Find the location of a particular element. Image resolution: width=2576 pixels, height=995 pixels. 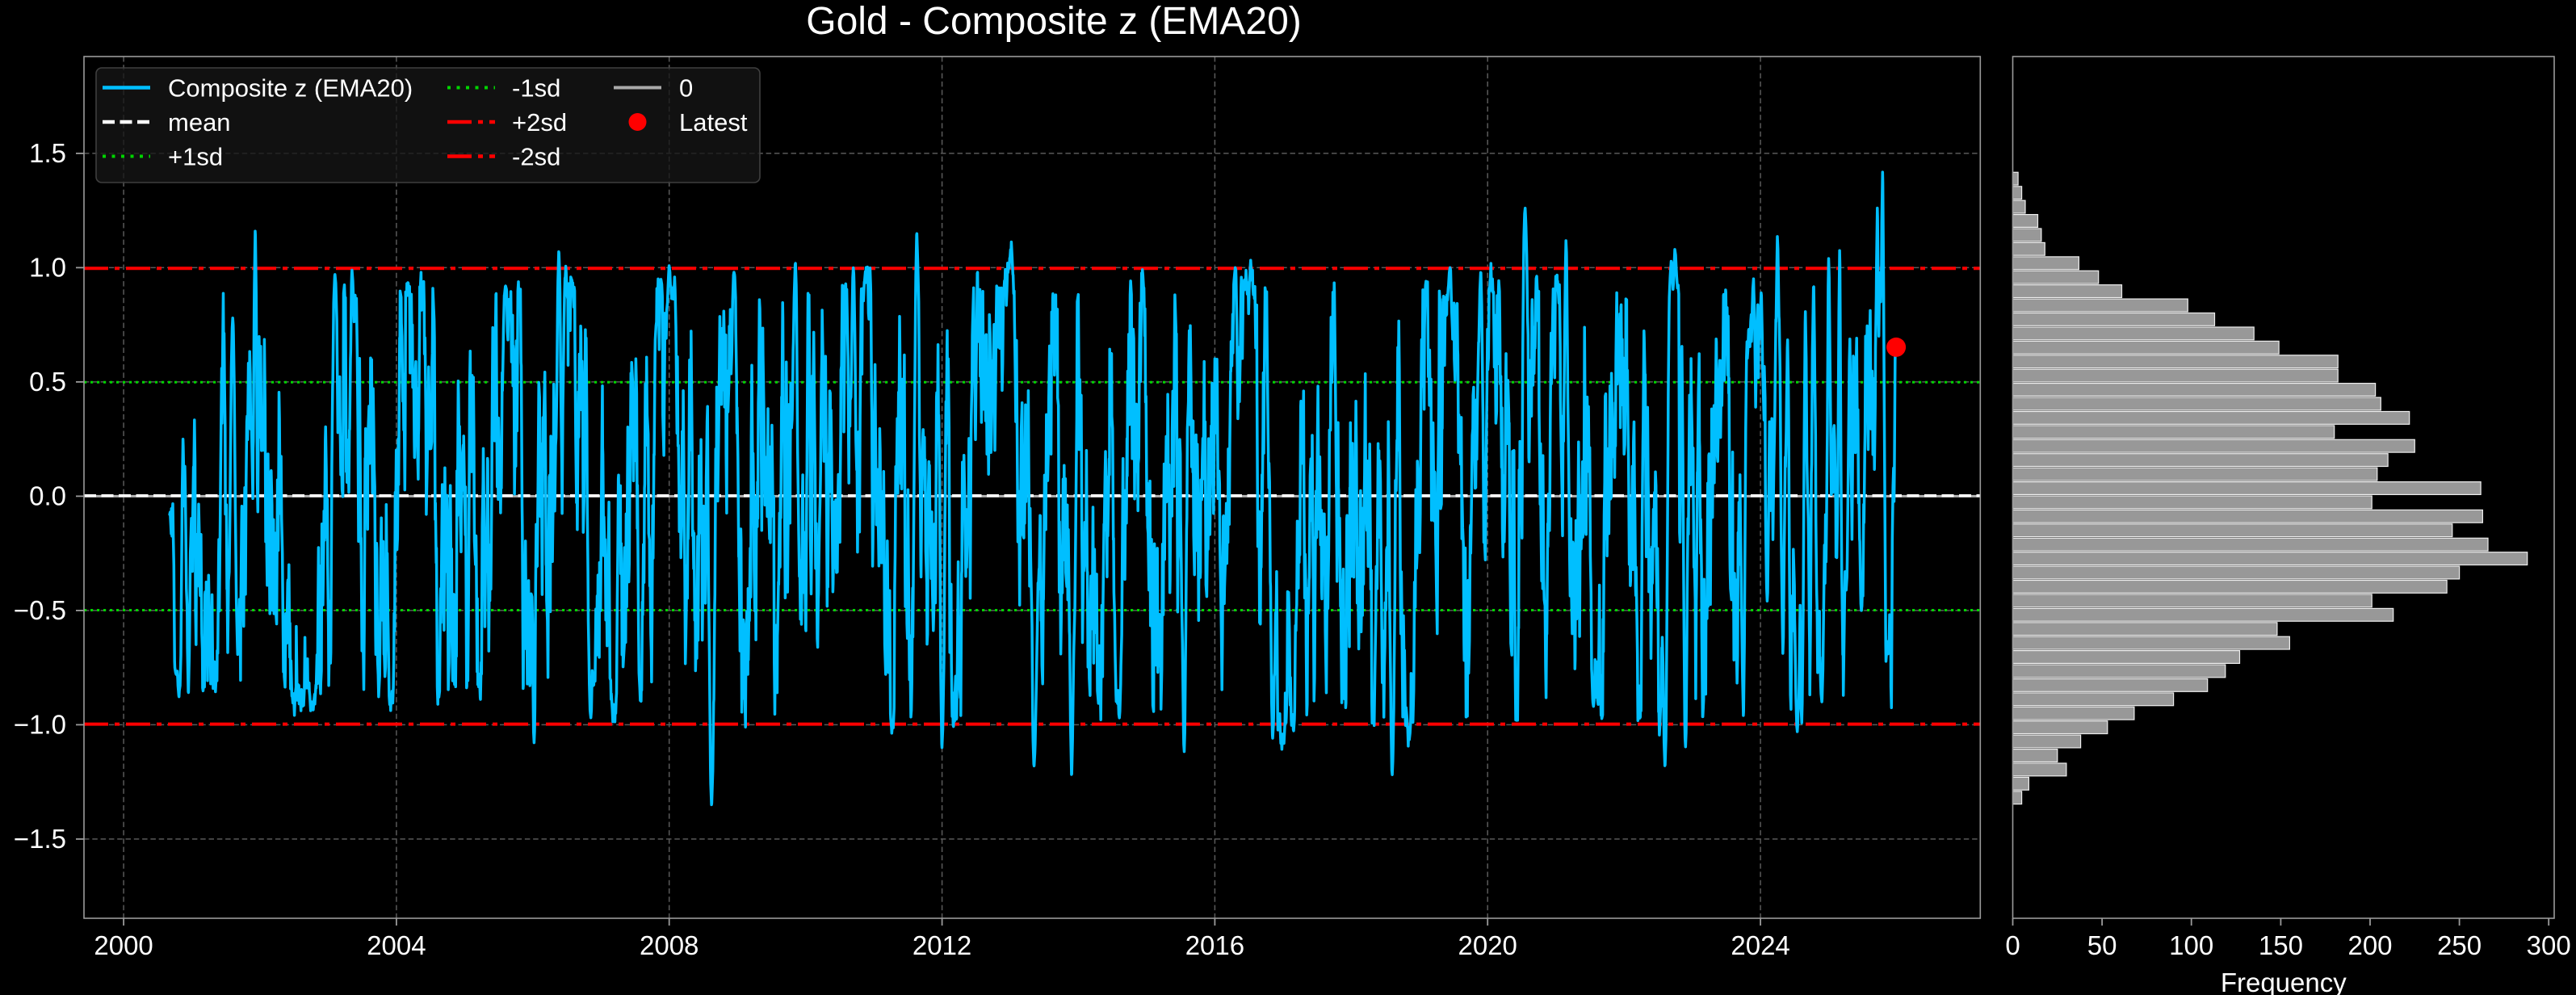

svg-text: 2004 is located at coordinates (396, 945).